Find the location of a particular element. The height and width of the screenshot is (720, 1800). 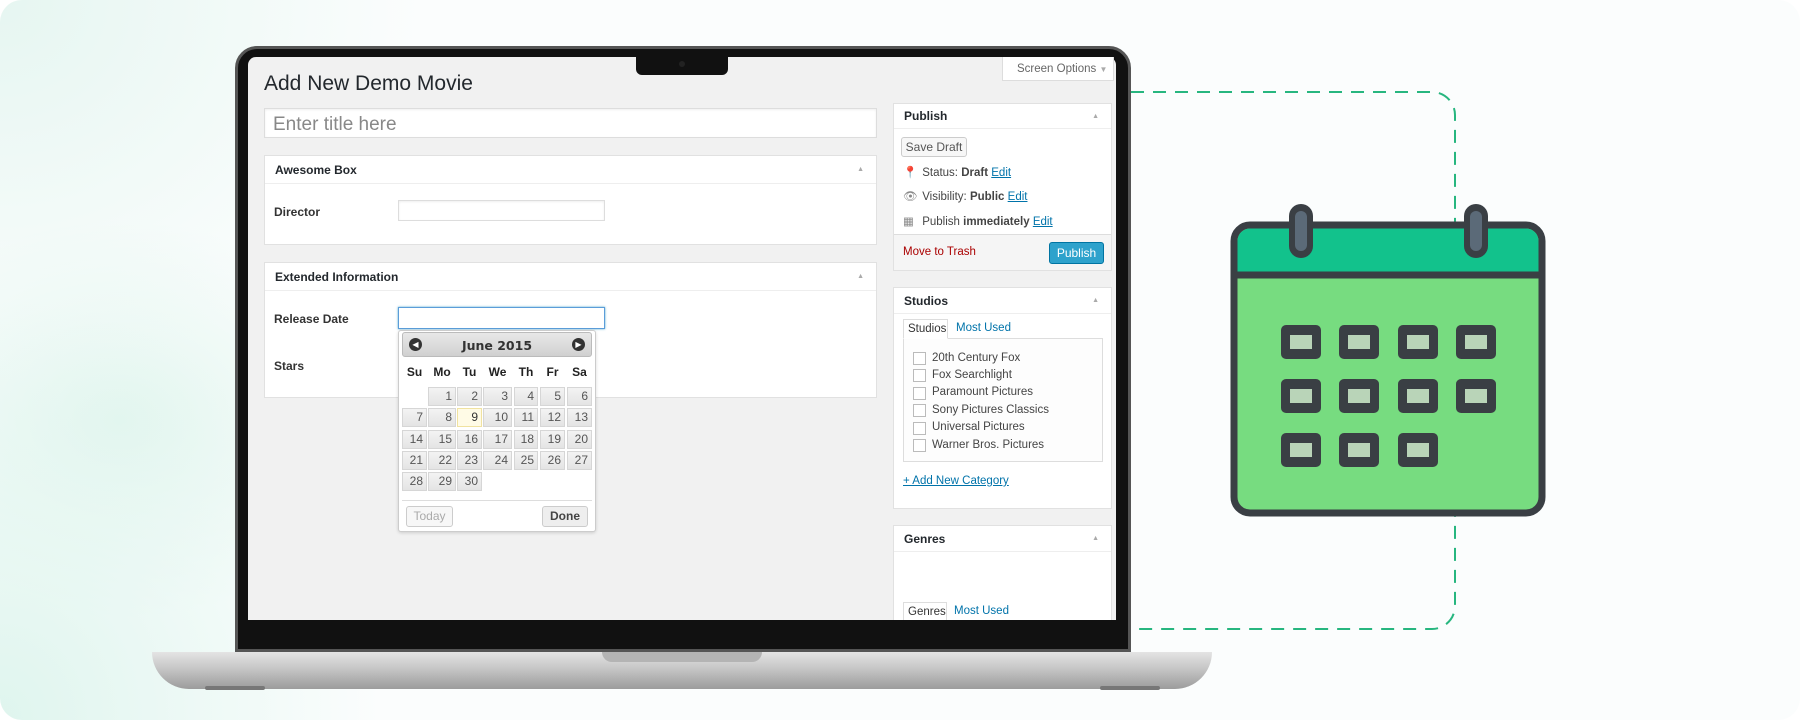

day-cell: 10 is located at coordinates (497, 418).